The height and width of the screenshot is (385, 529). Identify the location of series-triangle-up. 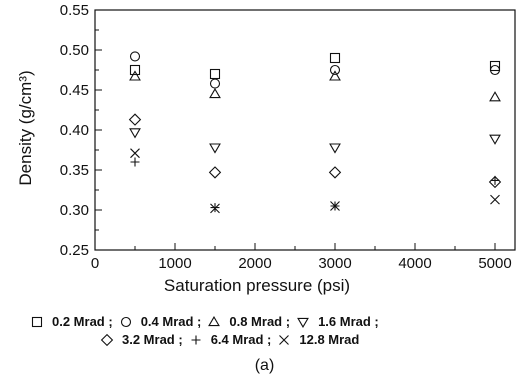
(315, 86).